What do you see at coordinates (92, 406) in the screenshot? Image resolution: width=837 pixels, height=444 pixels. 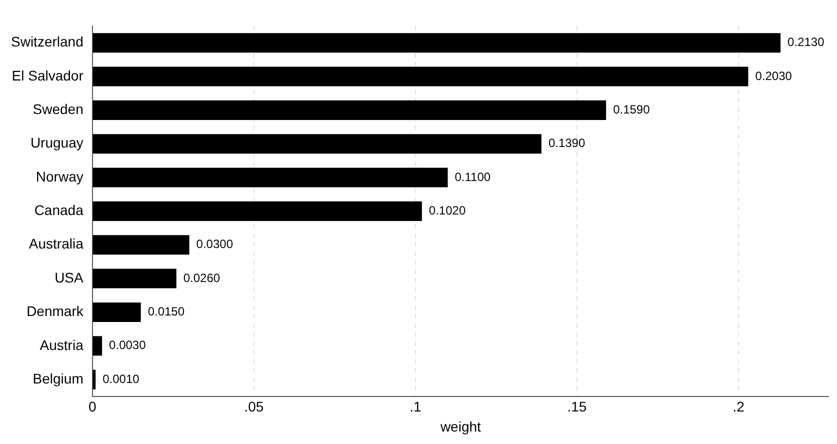 I see `x-tick-label: 0` at bounding box center [92, 406].